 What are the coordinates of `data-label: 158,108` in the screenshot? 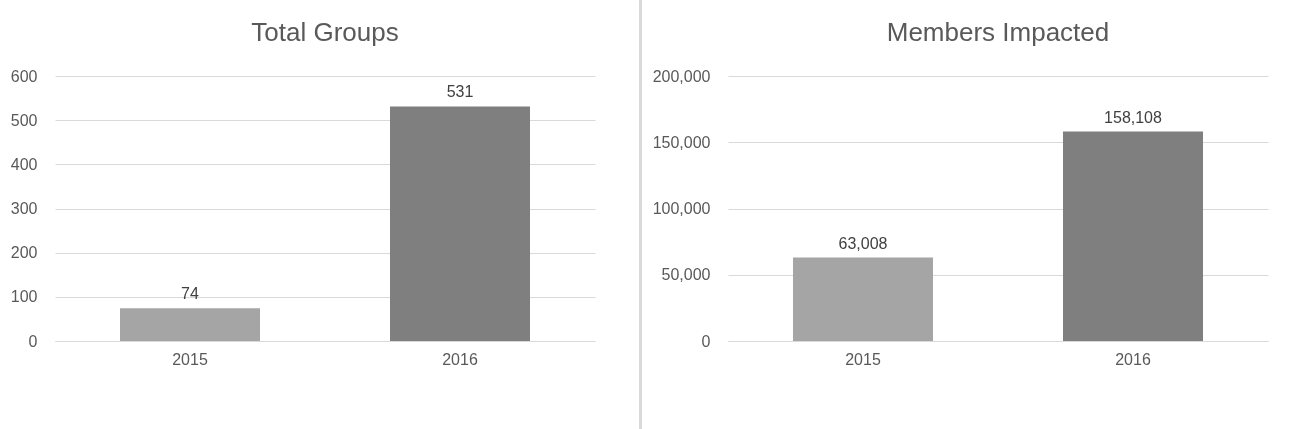 It's located at (1133, 117).